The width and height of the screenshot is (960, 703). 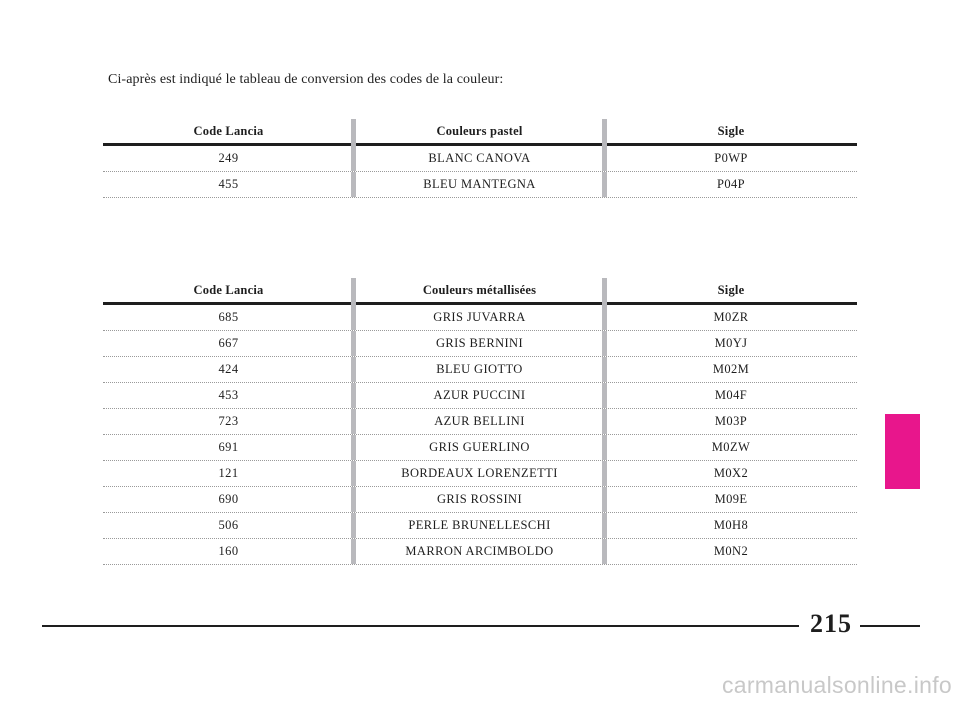 I want to click on footer-rule-left, so click(x=420, y=626).